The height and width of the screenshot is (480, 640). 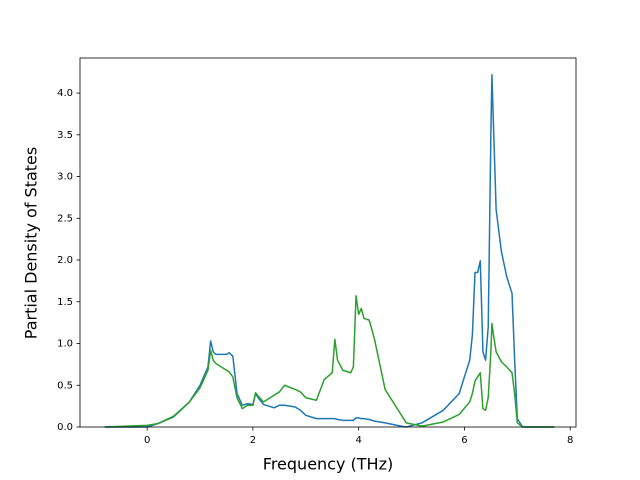 What do you see at coordinates (65, 218) in the screenshot?
I see `y-tick-label: 2.5` at bounding box center [65, 218].